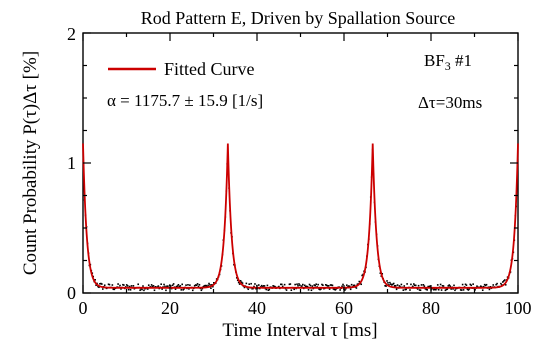  What do you see at coordinates (71, 293) in the screenshot?
I see `y-tick-label: 0` at bounding box center [71, 293].